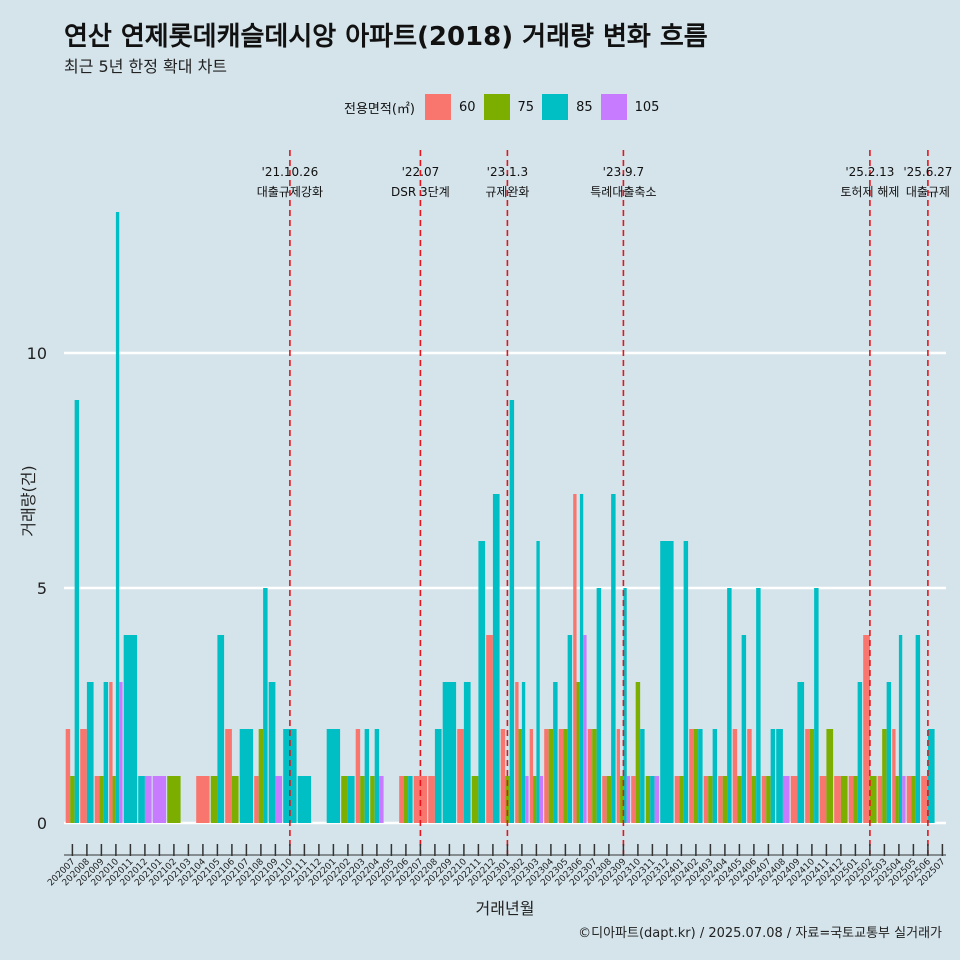 Image resolution: width=960 pixels, height=960 pixels. What do you see at coordinates (290, 172) in the screenshot?
I see `event-date-202110: '21.10.26` at bounding box center [290, 172].